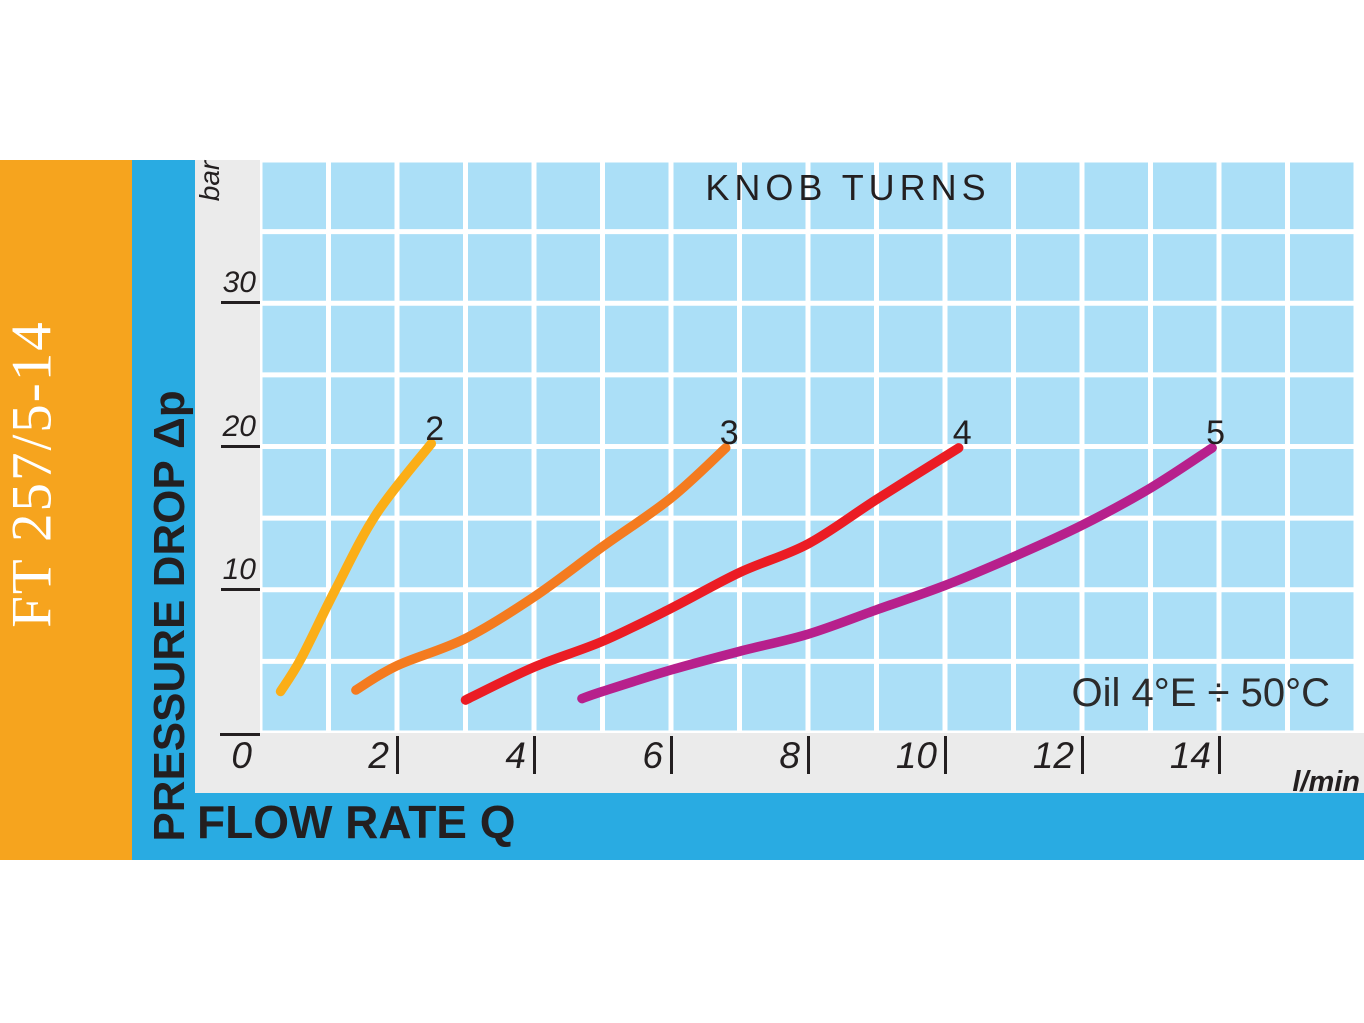 This screenshot has width=1364, height=1023. I want to click on curve-end-label-4: 4, so click(962, 432).